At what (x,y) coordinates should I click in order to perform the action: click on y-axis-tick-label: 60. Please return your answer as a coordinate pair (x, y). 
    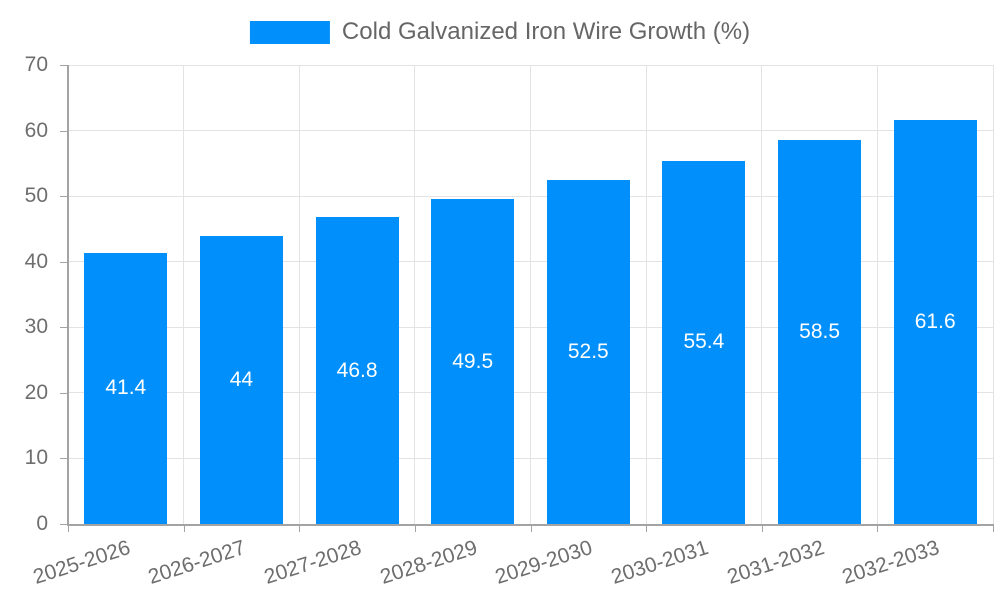
    Looking at the image, I should click on (36, 130).